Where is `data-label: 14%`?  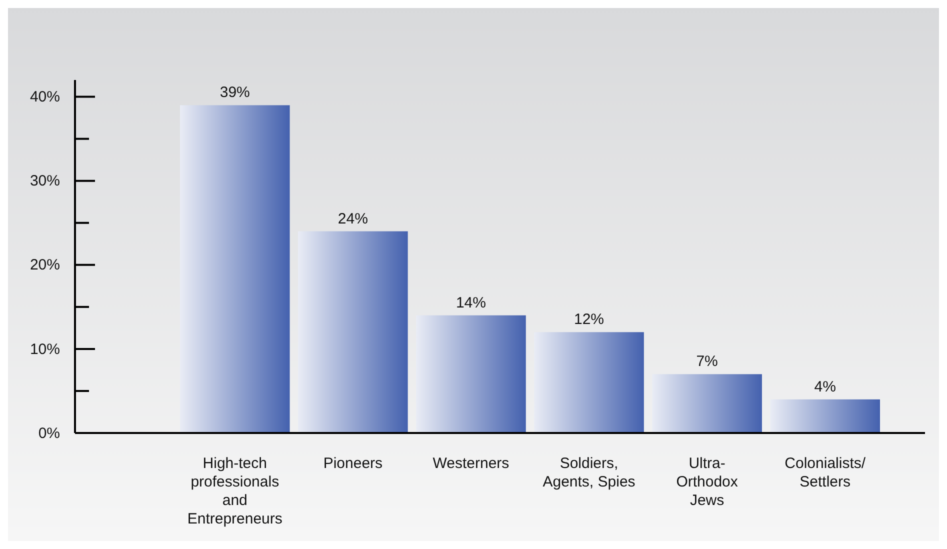
data-label: 14% is located at coordinates (471, 303).